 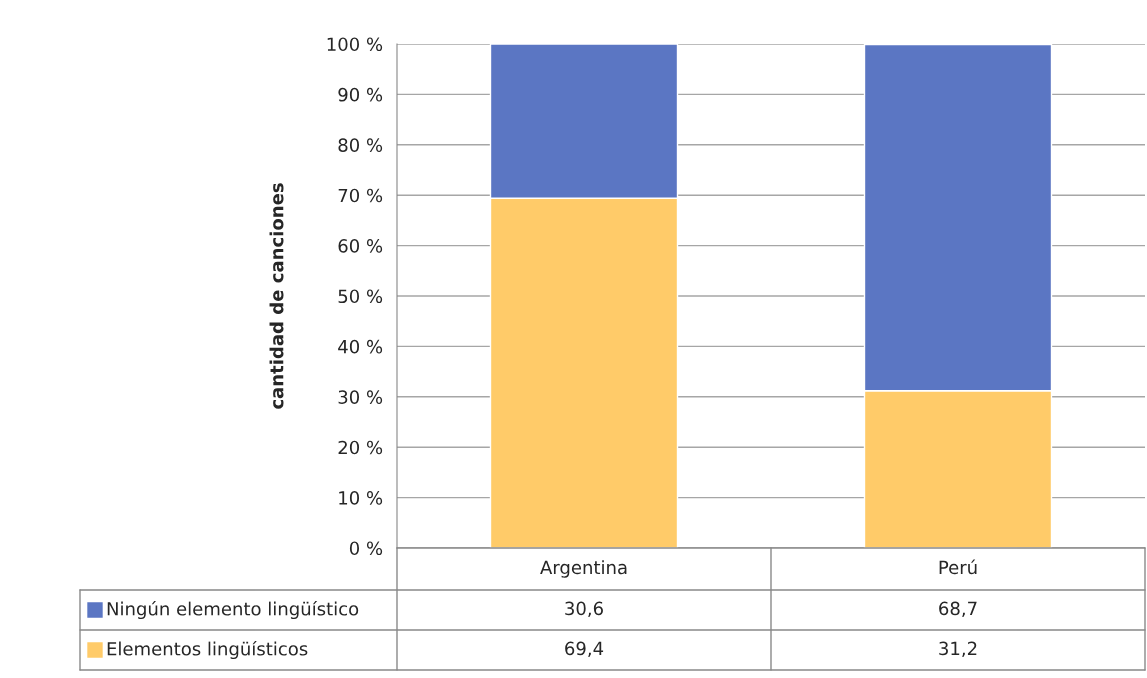 What do you see at coordinates (360, 296) in the screenshot?
I see `y-tick-label: 50 %` at bounding box center [360, 296].